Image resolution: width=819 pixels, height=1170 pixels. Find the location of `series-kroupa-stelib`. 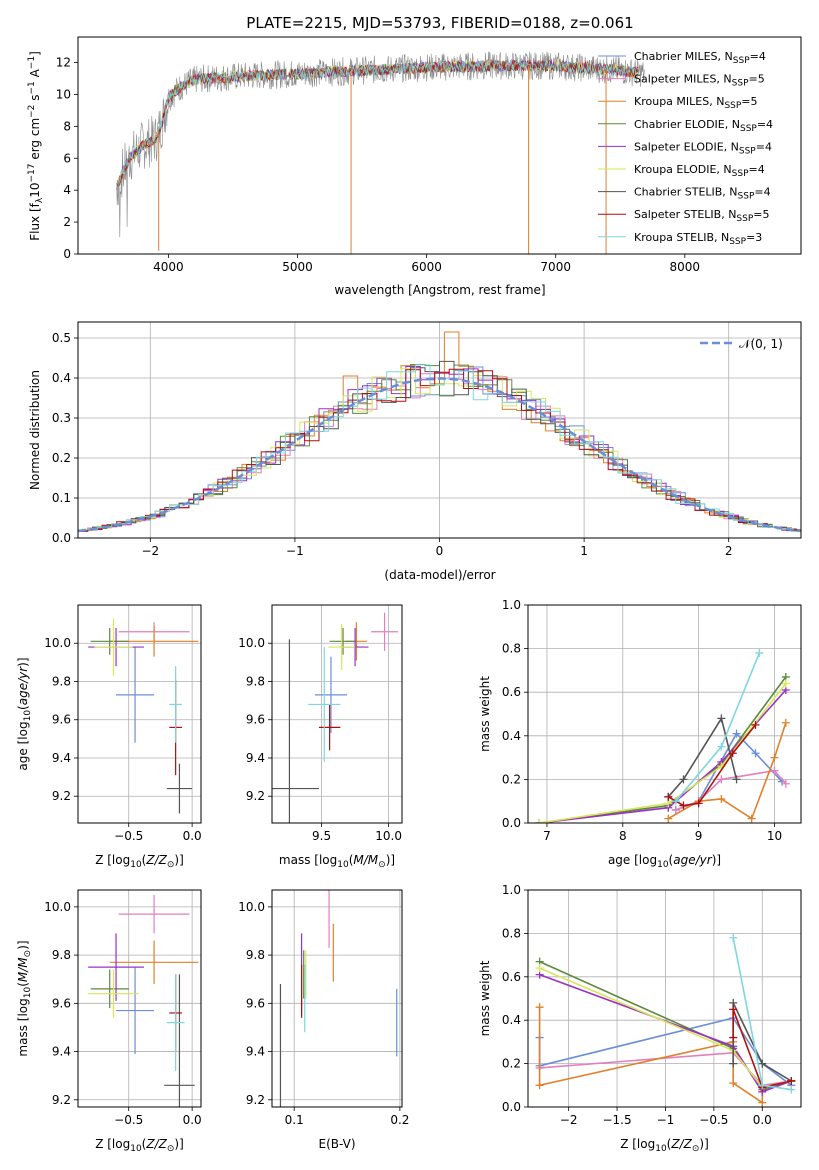

series-kroupa-stelib is located at coordinates (717, 727).